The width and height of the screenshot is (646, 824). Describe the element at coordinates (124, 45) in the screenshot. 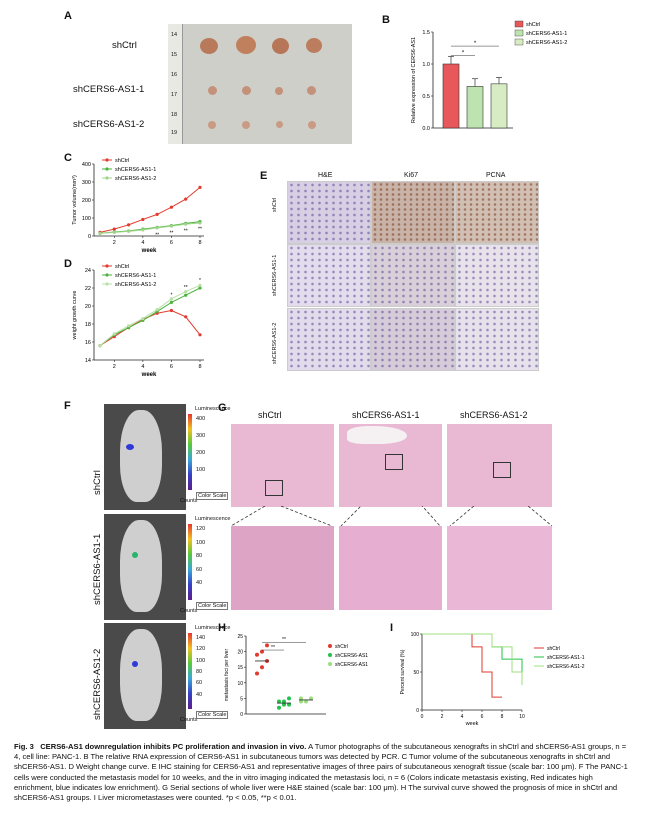

I see `group-label: shCtrl` at that location.